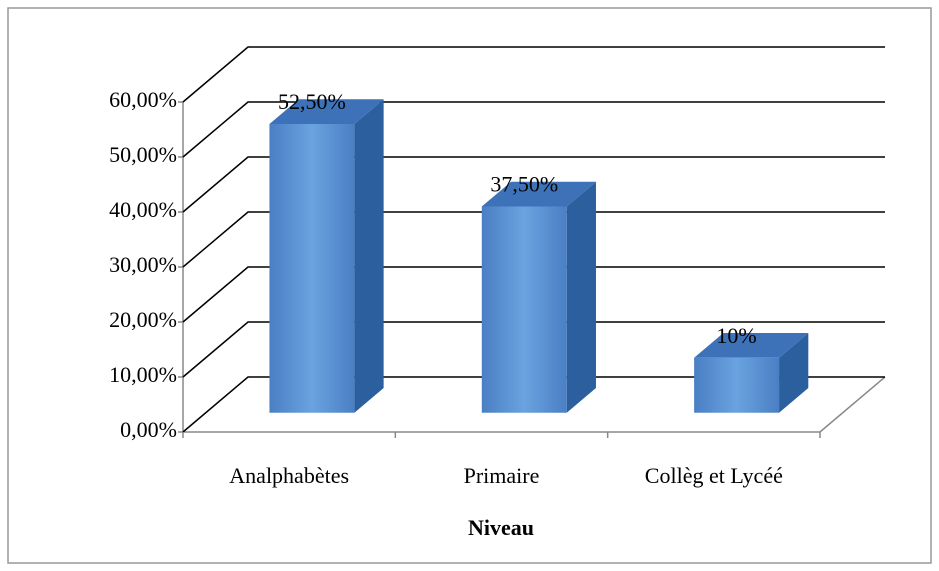 The image size is (939, 571). I want to click on x-tick-label: Primaire, so click(502, 475).